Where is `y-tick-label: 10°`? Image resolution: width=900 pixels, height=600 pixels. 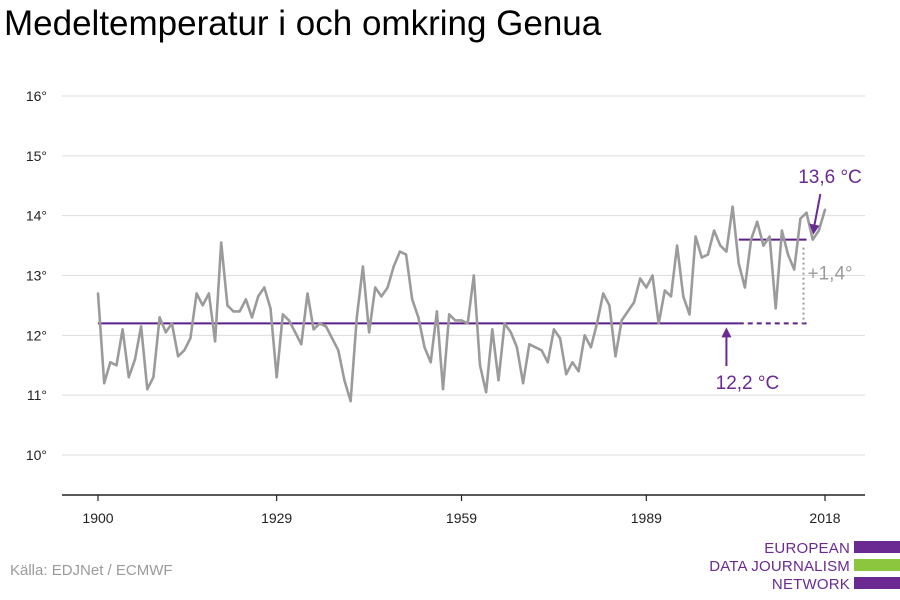
y-tick-label: 10° is located at coordinates (36, 455).